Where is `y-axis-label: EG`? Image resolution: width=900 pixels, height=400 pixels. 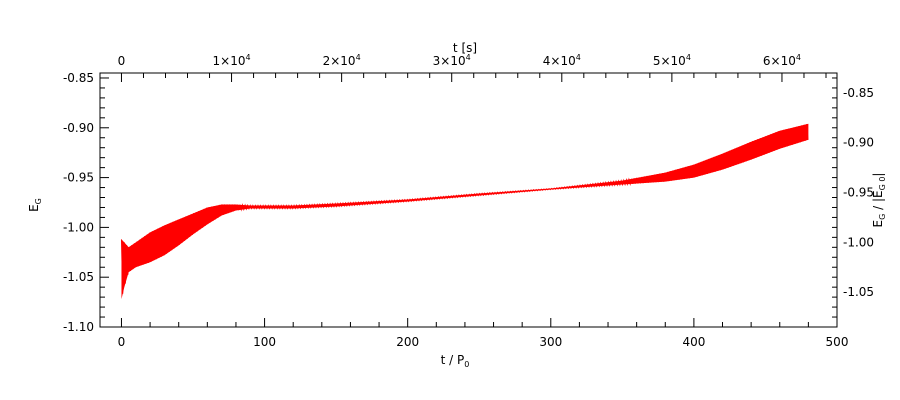 y-axis-label: EG is located at coordinates (35, 205).